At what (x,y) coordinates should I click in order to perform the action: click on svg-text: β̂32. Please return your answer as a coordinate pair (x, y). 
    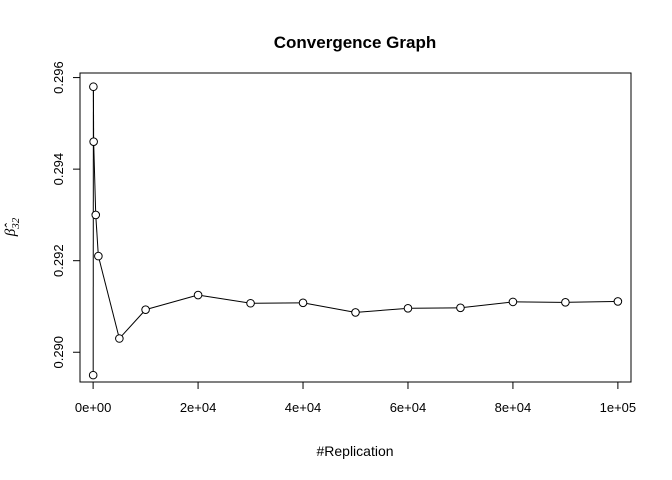
    Looking at the image, I should click on (12, 227).